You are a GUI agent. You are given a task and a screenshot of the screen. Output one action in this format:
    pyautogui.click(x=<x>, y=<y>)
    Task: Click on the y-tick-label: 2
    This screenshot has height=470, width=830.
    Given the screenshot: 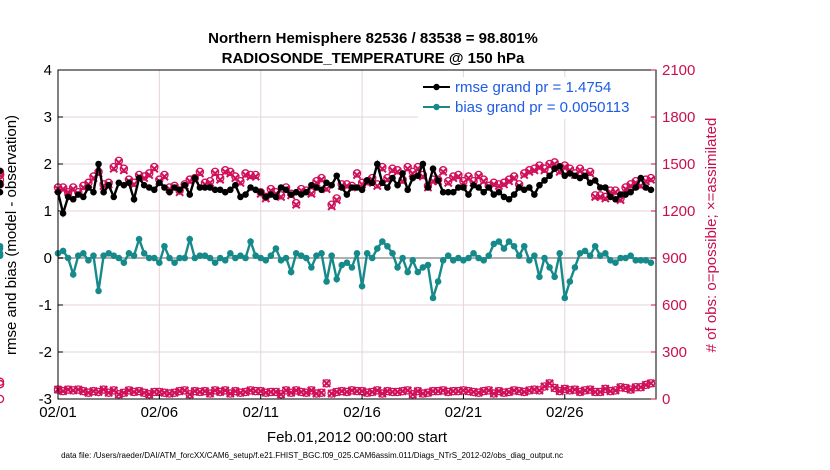 What is the action you would take?
    pyautogui.click(x=48, y=164)
    